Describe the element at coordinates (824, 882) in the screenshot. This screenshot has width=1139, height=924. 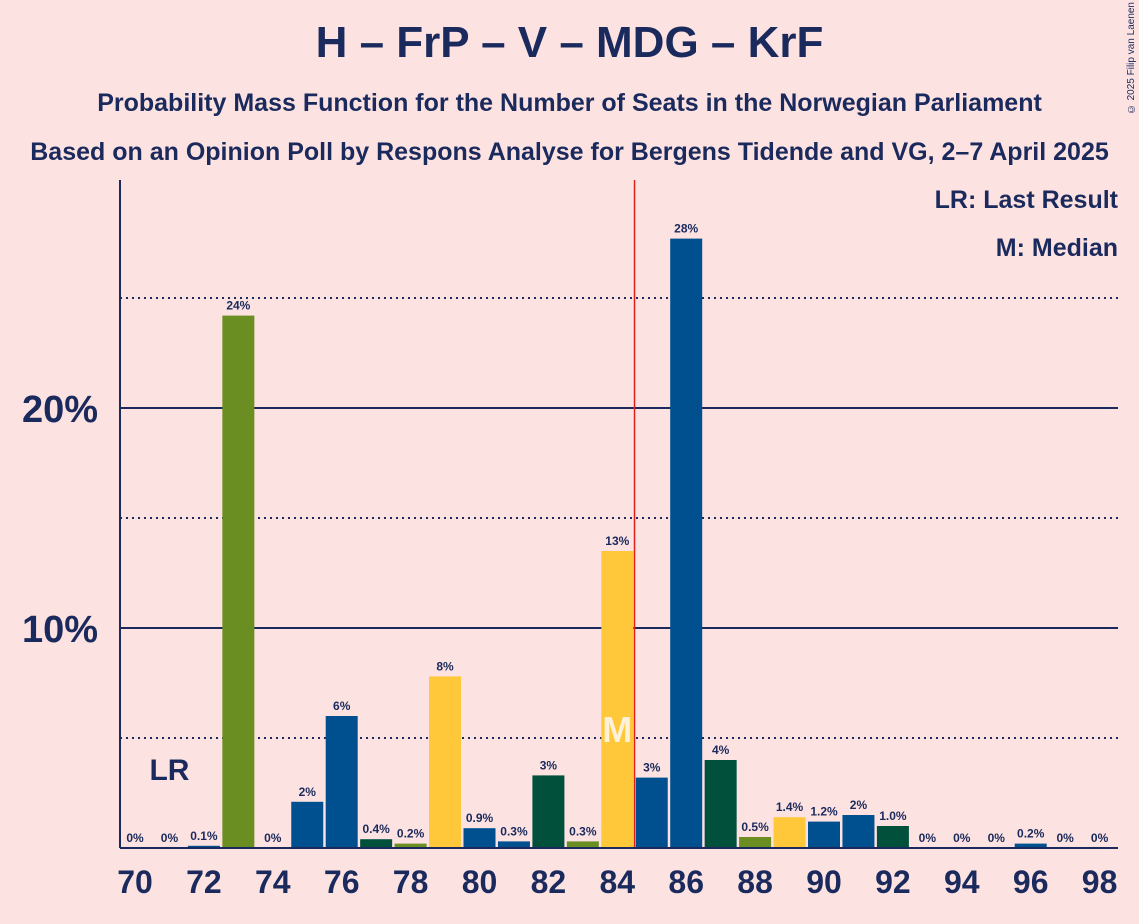
I see `x-tick-label: 90` at that location.